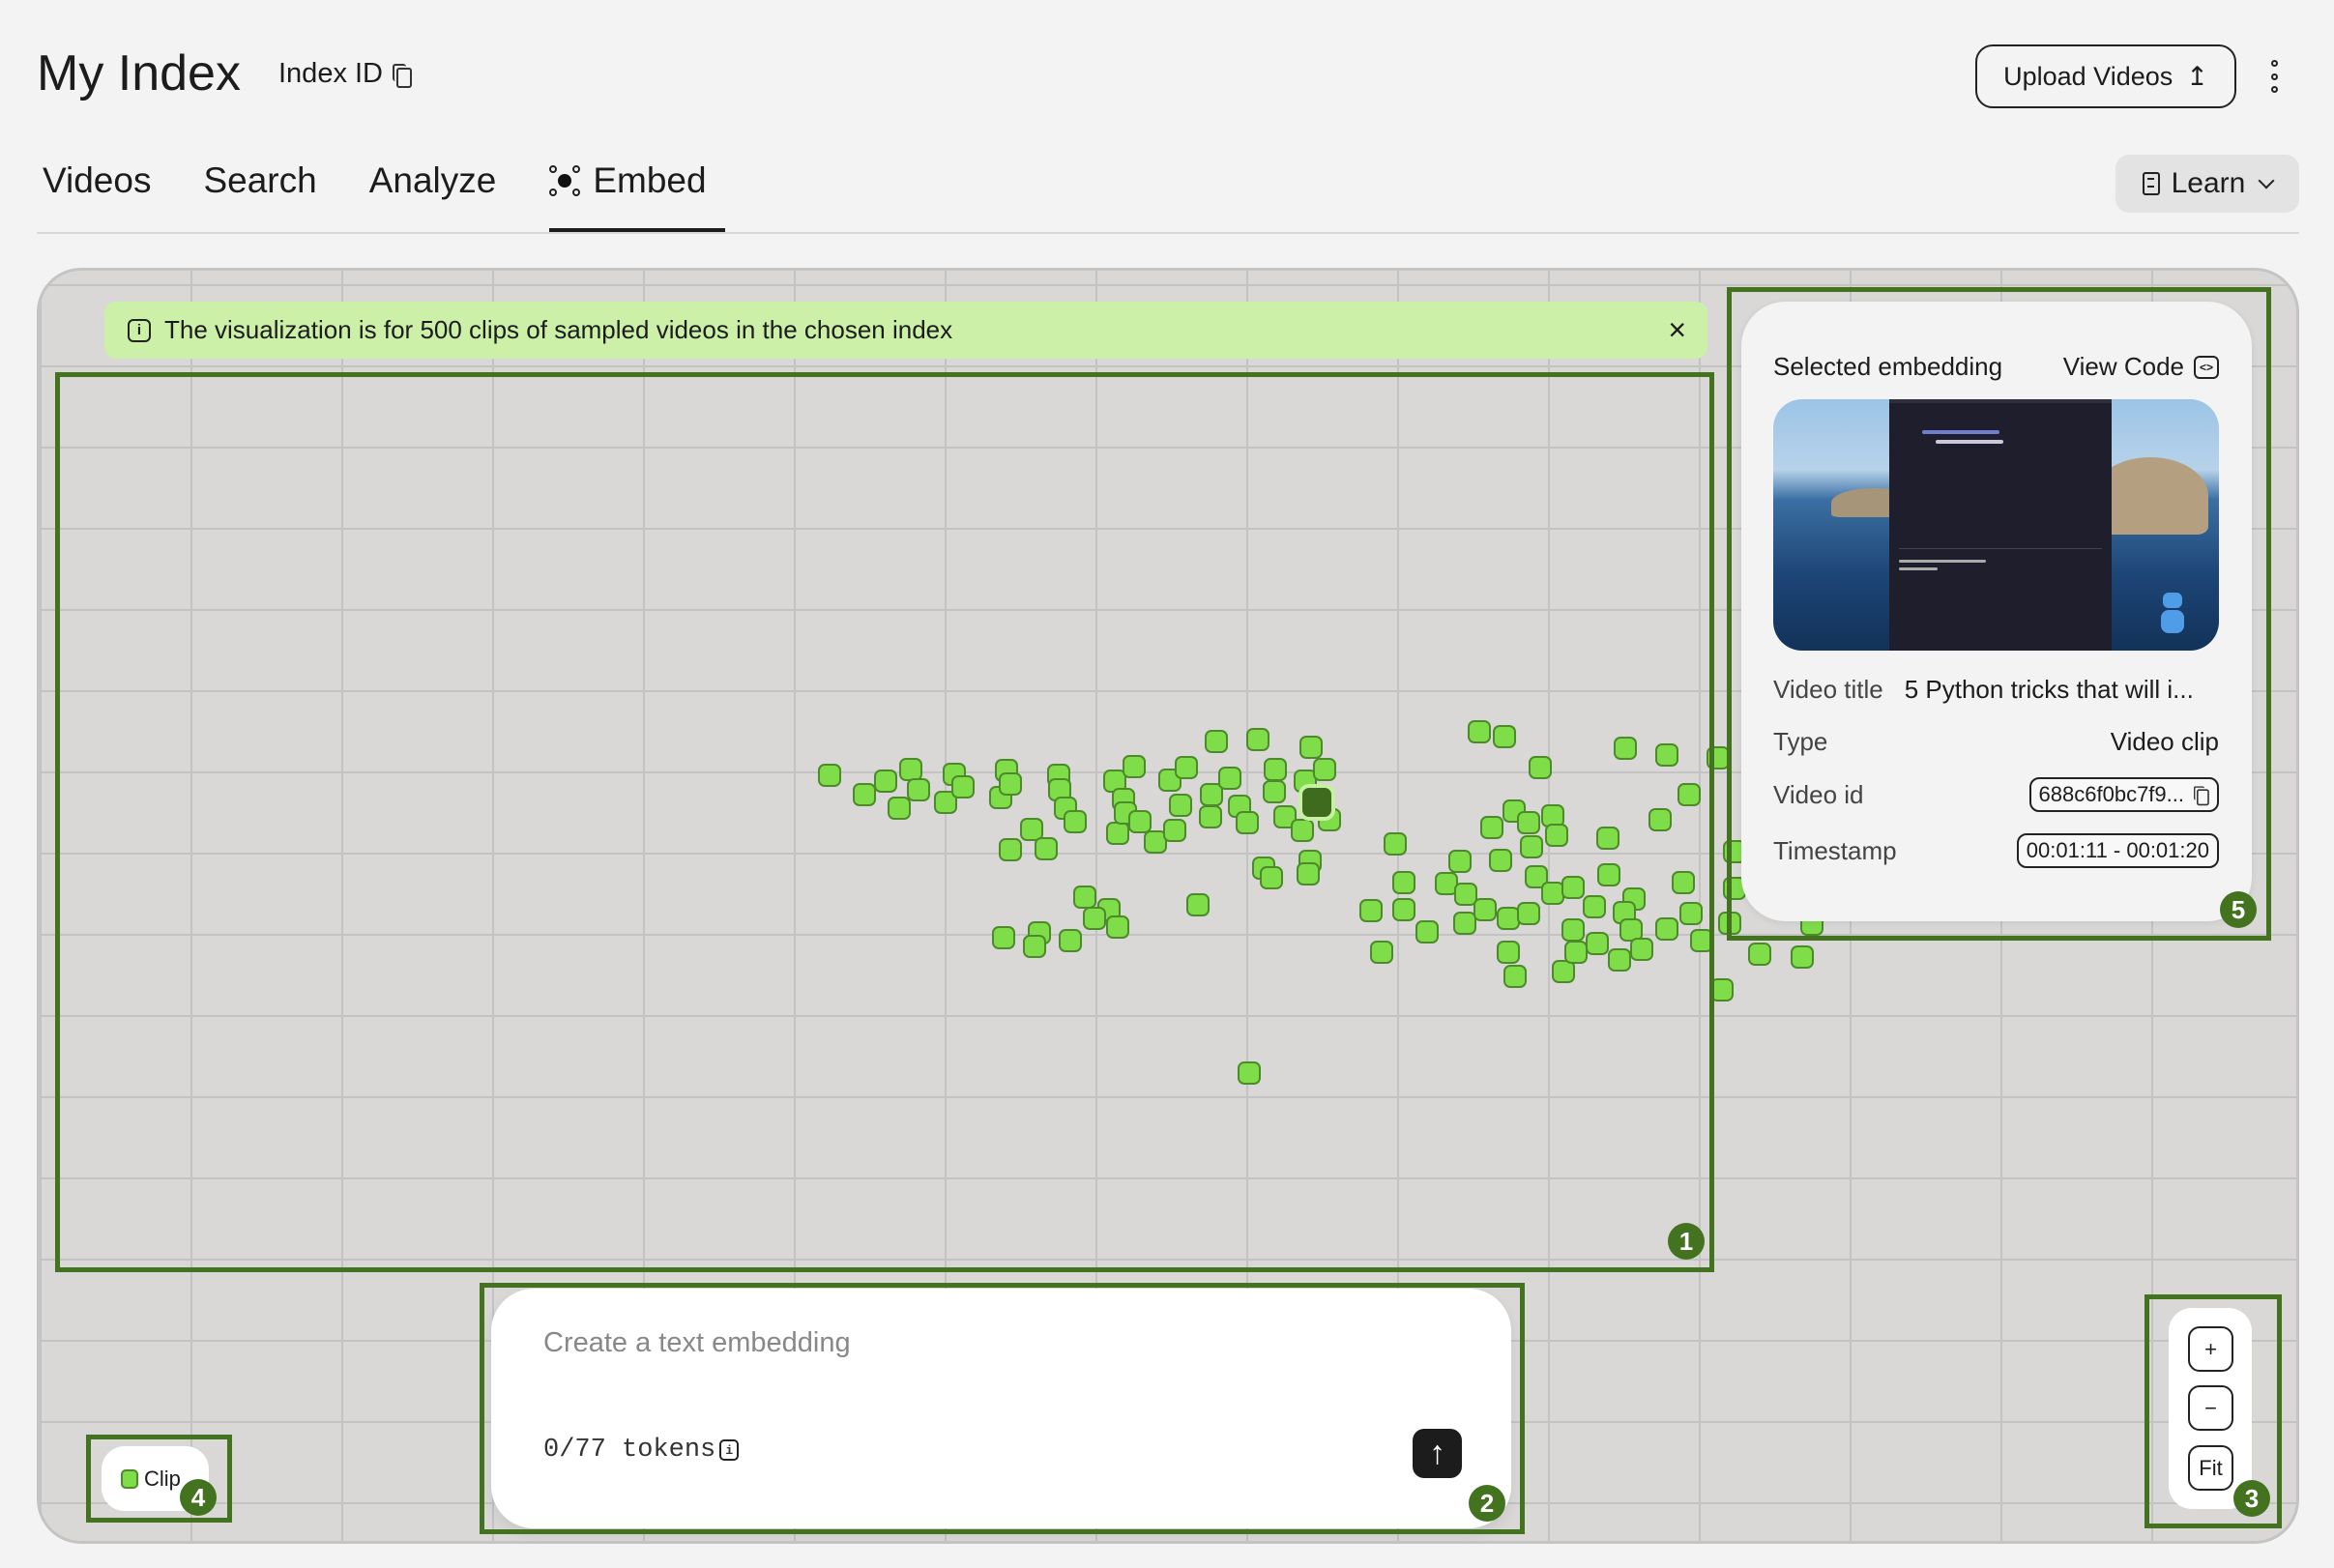  What do you see at coordinates (345, 74) in the screenshot?
I see `index-id-copy: Index ID` at bounding box center [345, 74].